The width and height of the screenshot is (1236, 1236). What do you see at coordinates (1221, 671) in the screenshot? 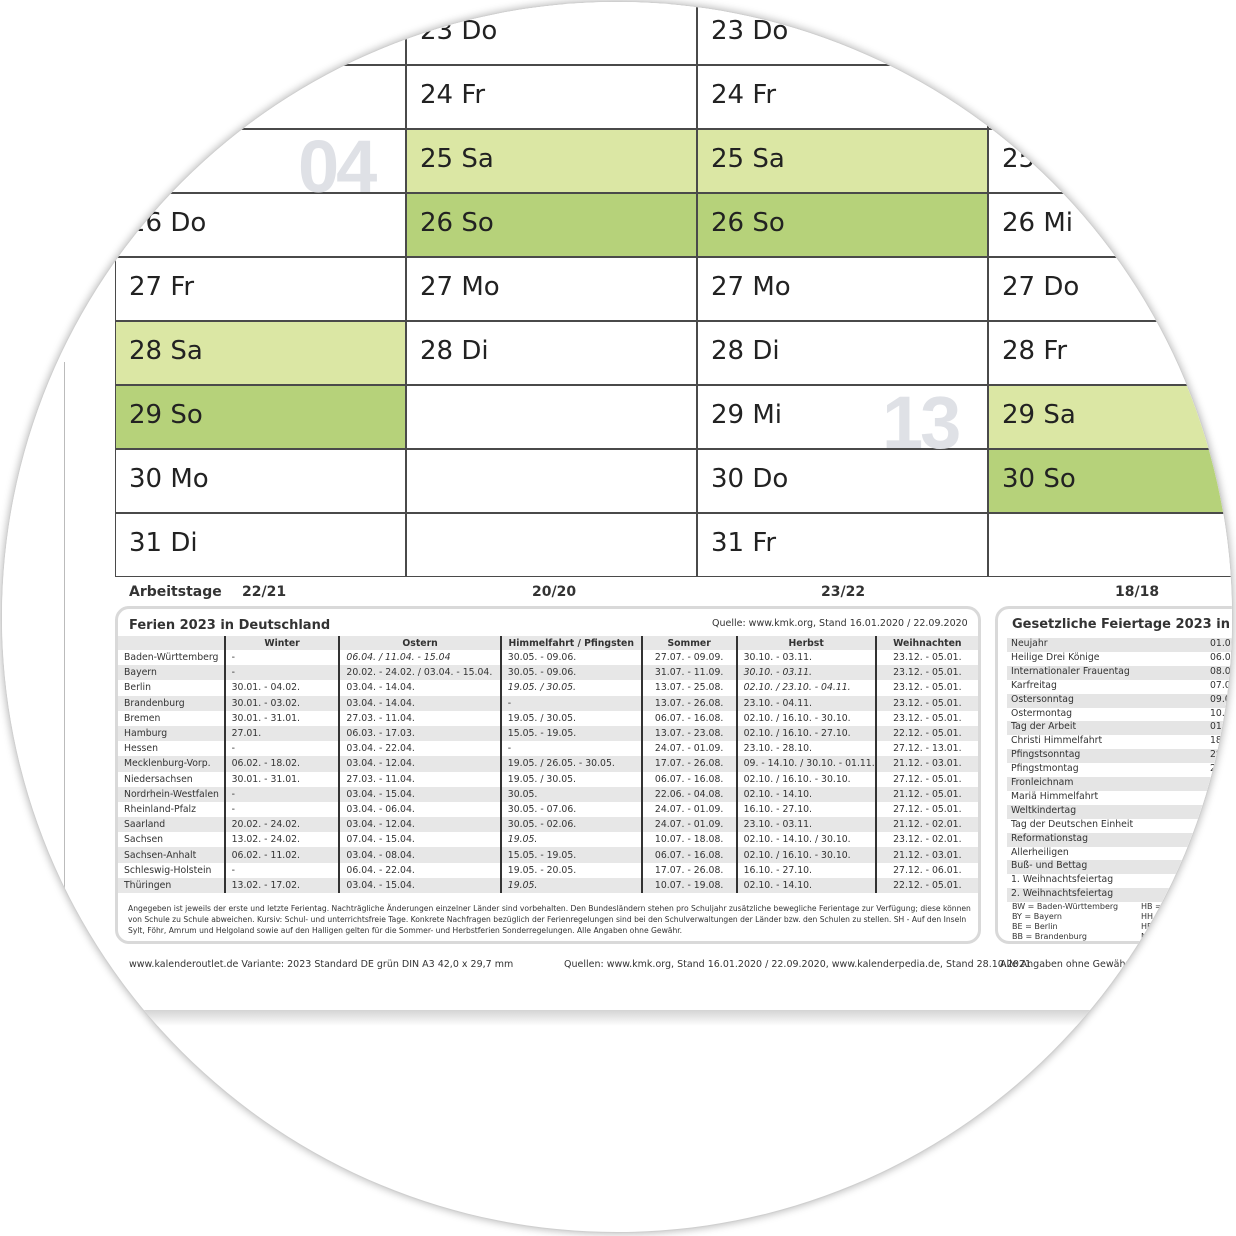
I see `feiertag-date: 08.03.` at bounding box center [1221, 671].